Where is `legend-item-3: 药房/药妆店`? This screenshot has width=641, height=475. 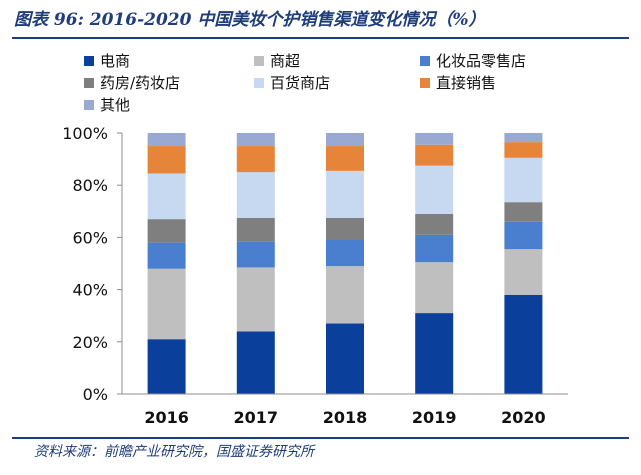
legend-item-3: 药房/药妆店 is located at coordinates (132, 82).